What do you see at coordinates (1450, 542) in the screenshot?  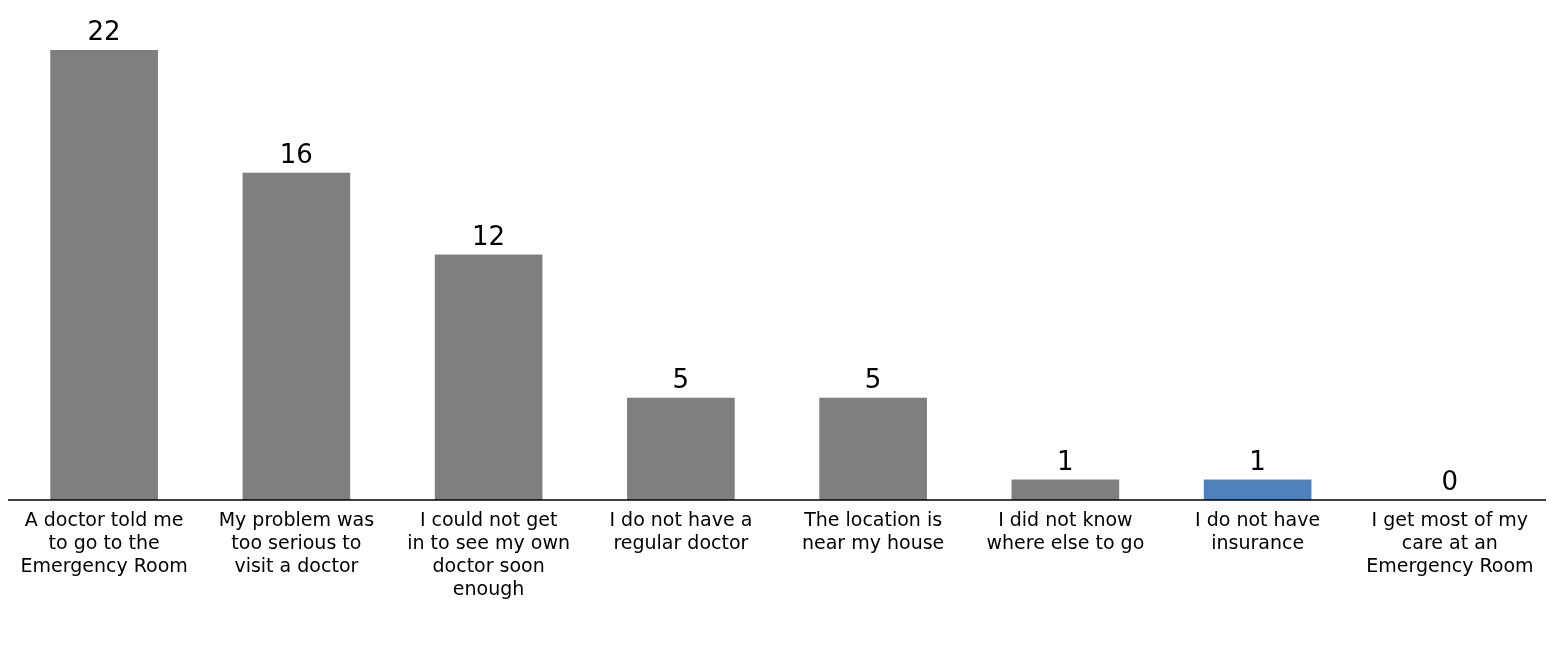 I see `x-tick-label: I get most of my care at an Emergency Room` at bounding box center [1450, 542].